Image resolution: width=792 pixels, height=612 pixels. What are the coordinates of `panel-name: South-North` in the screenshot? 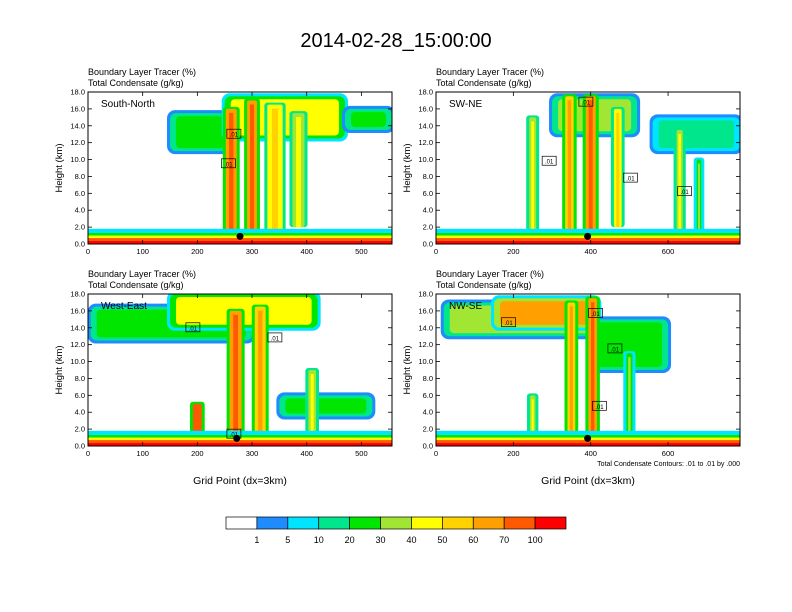 It's located at (128, 104).